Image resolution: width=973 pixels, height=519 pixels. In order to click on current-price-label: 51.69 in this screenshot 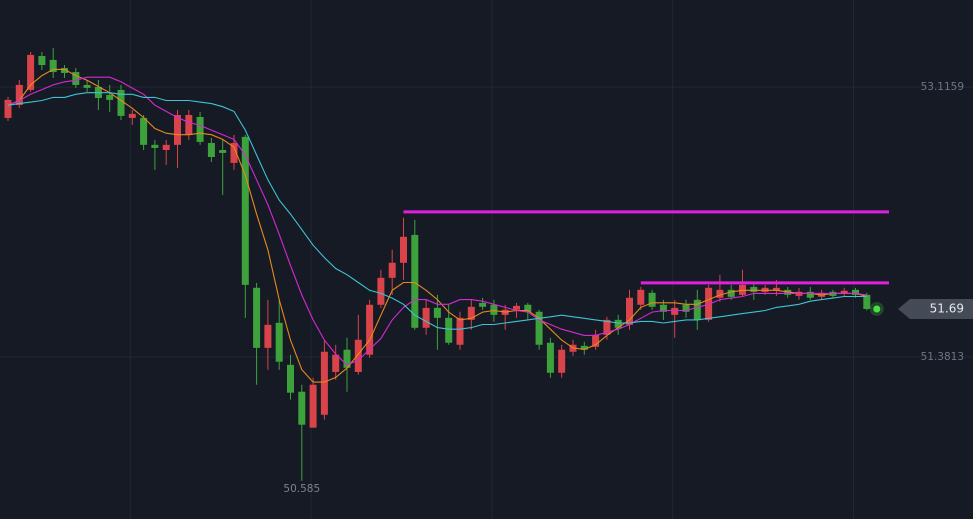, I will do `click(947, 308)`.